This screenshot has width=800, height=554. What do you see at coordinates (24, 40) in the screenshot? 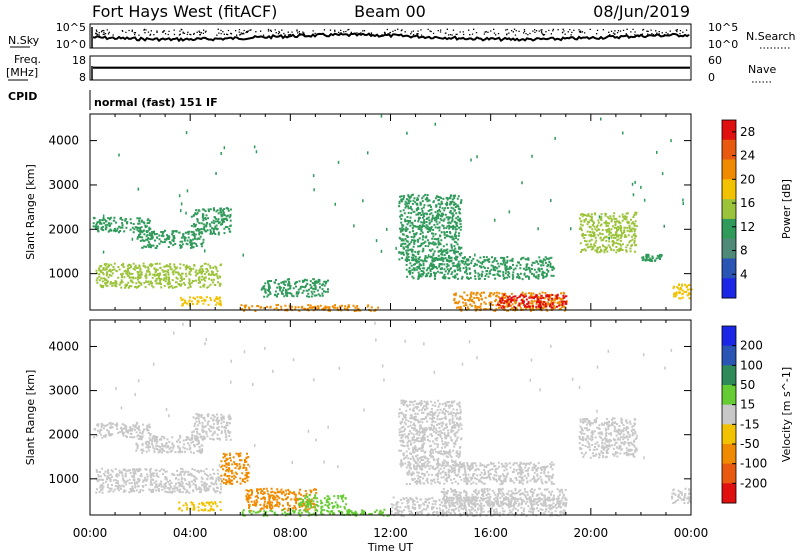
I see `nsky-label: N.Sky` at bounding box center [24, 40].